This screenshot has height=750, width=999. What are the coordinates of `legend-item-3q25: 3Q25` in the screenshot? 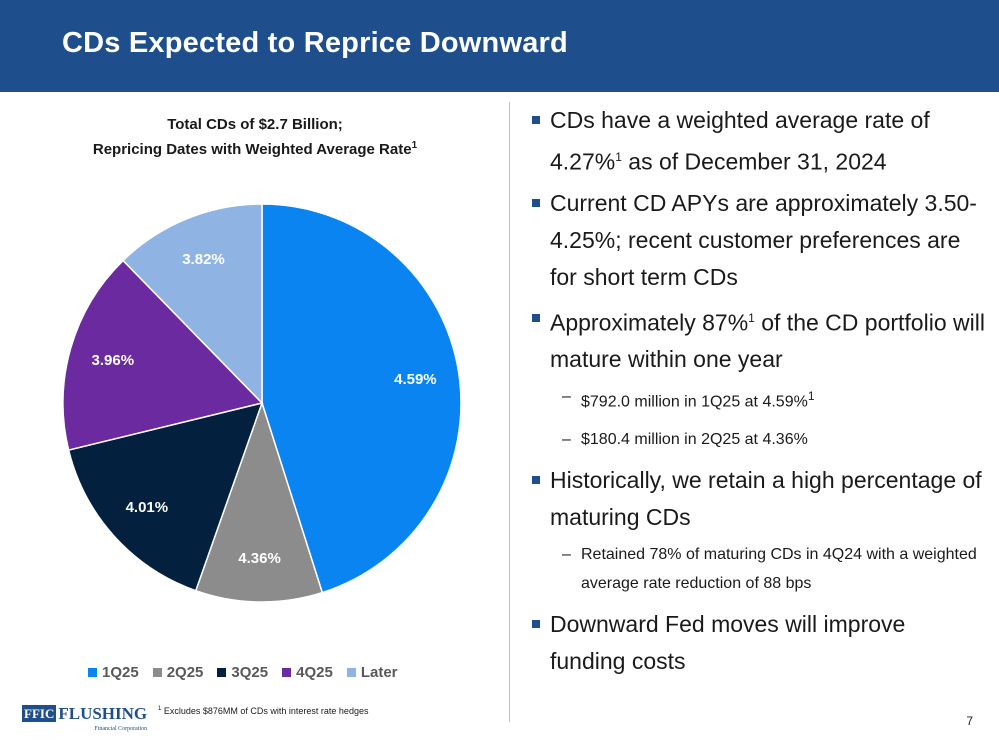 It's located at (242, 672).